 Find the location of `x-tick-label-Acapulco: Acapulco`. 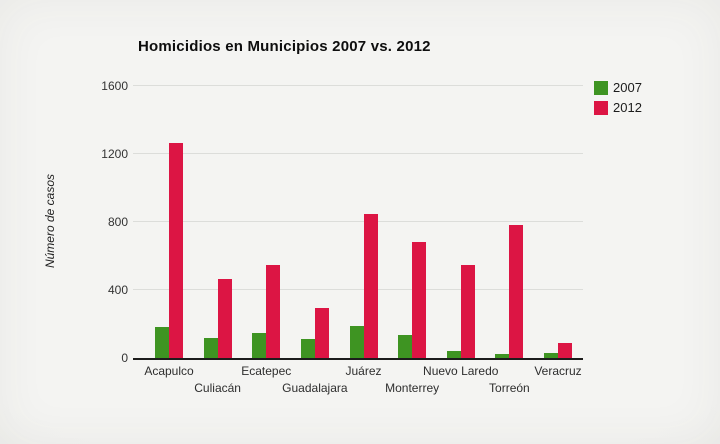

x-tick-label-Acapulco: Acapulco is located at coordinates (169, 371).